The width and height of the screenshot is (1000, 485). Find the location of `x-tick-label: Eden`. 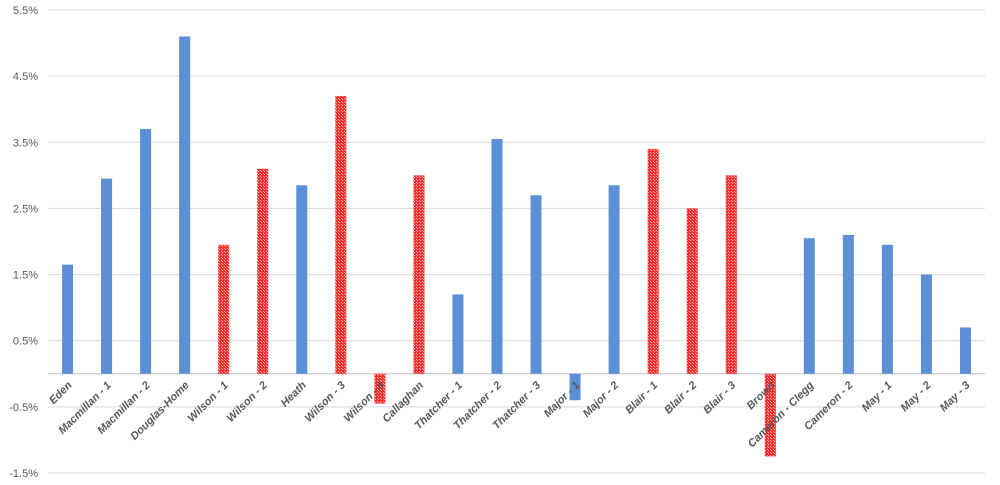

x-tick-label: Eden is located at coordinates (61, 393).